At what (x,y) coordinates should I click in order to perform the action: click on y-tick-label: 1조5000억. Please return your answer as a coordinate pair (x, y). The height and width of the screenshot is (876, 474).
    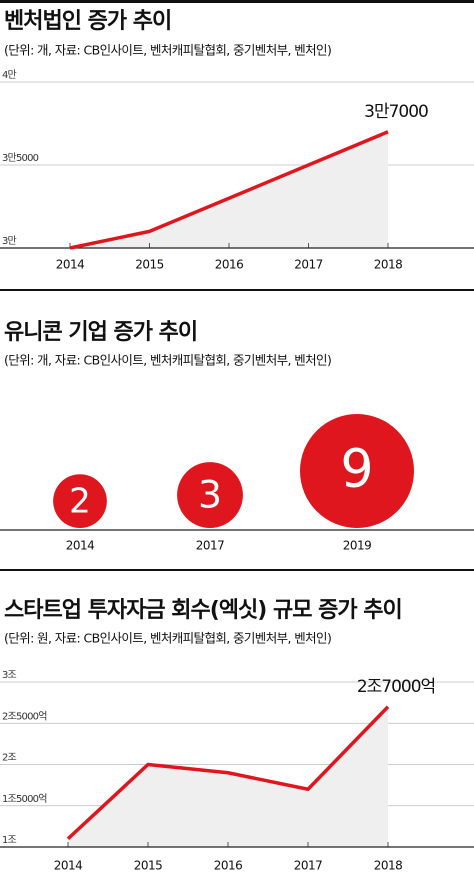
    Looking at the image, I should click on (24, 799).